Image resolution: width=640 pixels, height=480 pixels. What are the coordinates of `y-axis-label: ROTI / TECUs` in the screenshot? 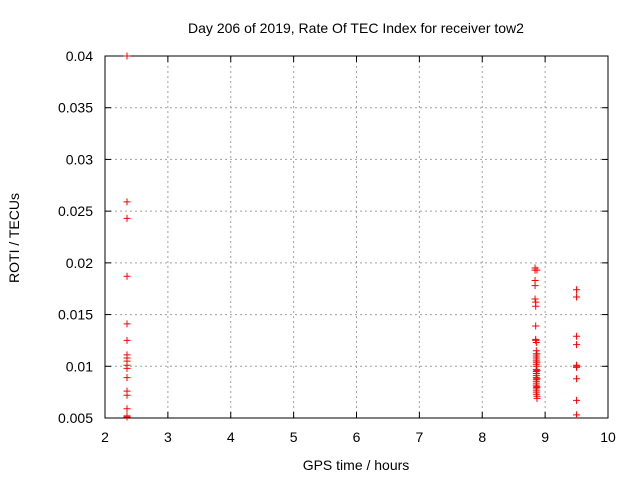 It's located at (14, 238).